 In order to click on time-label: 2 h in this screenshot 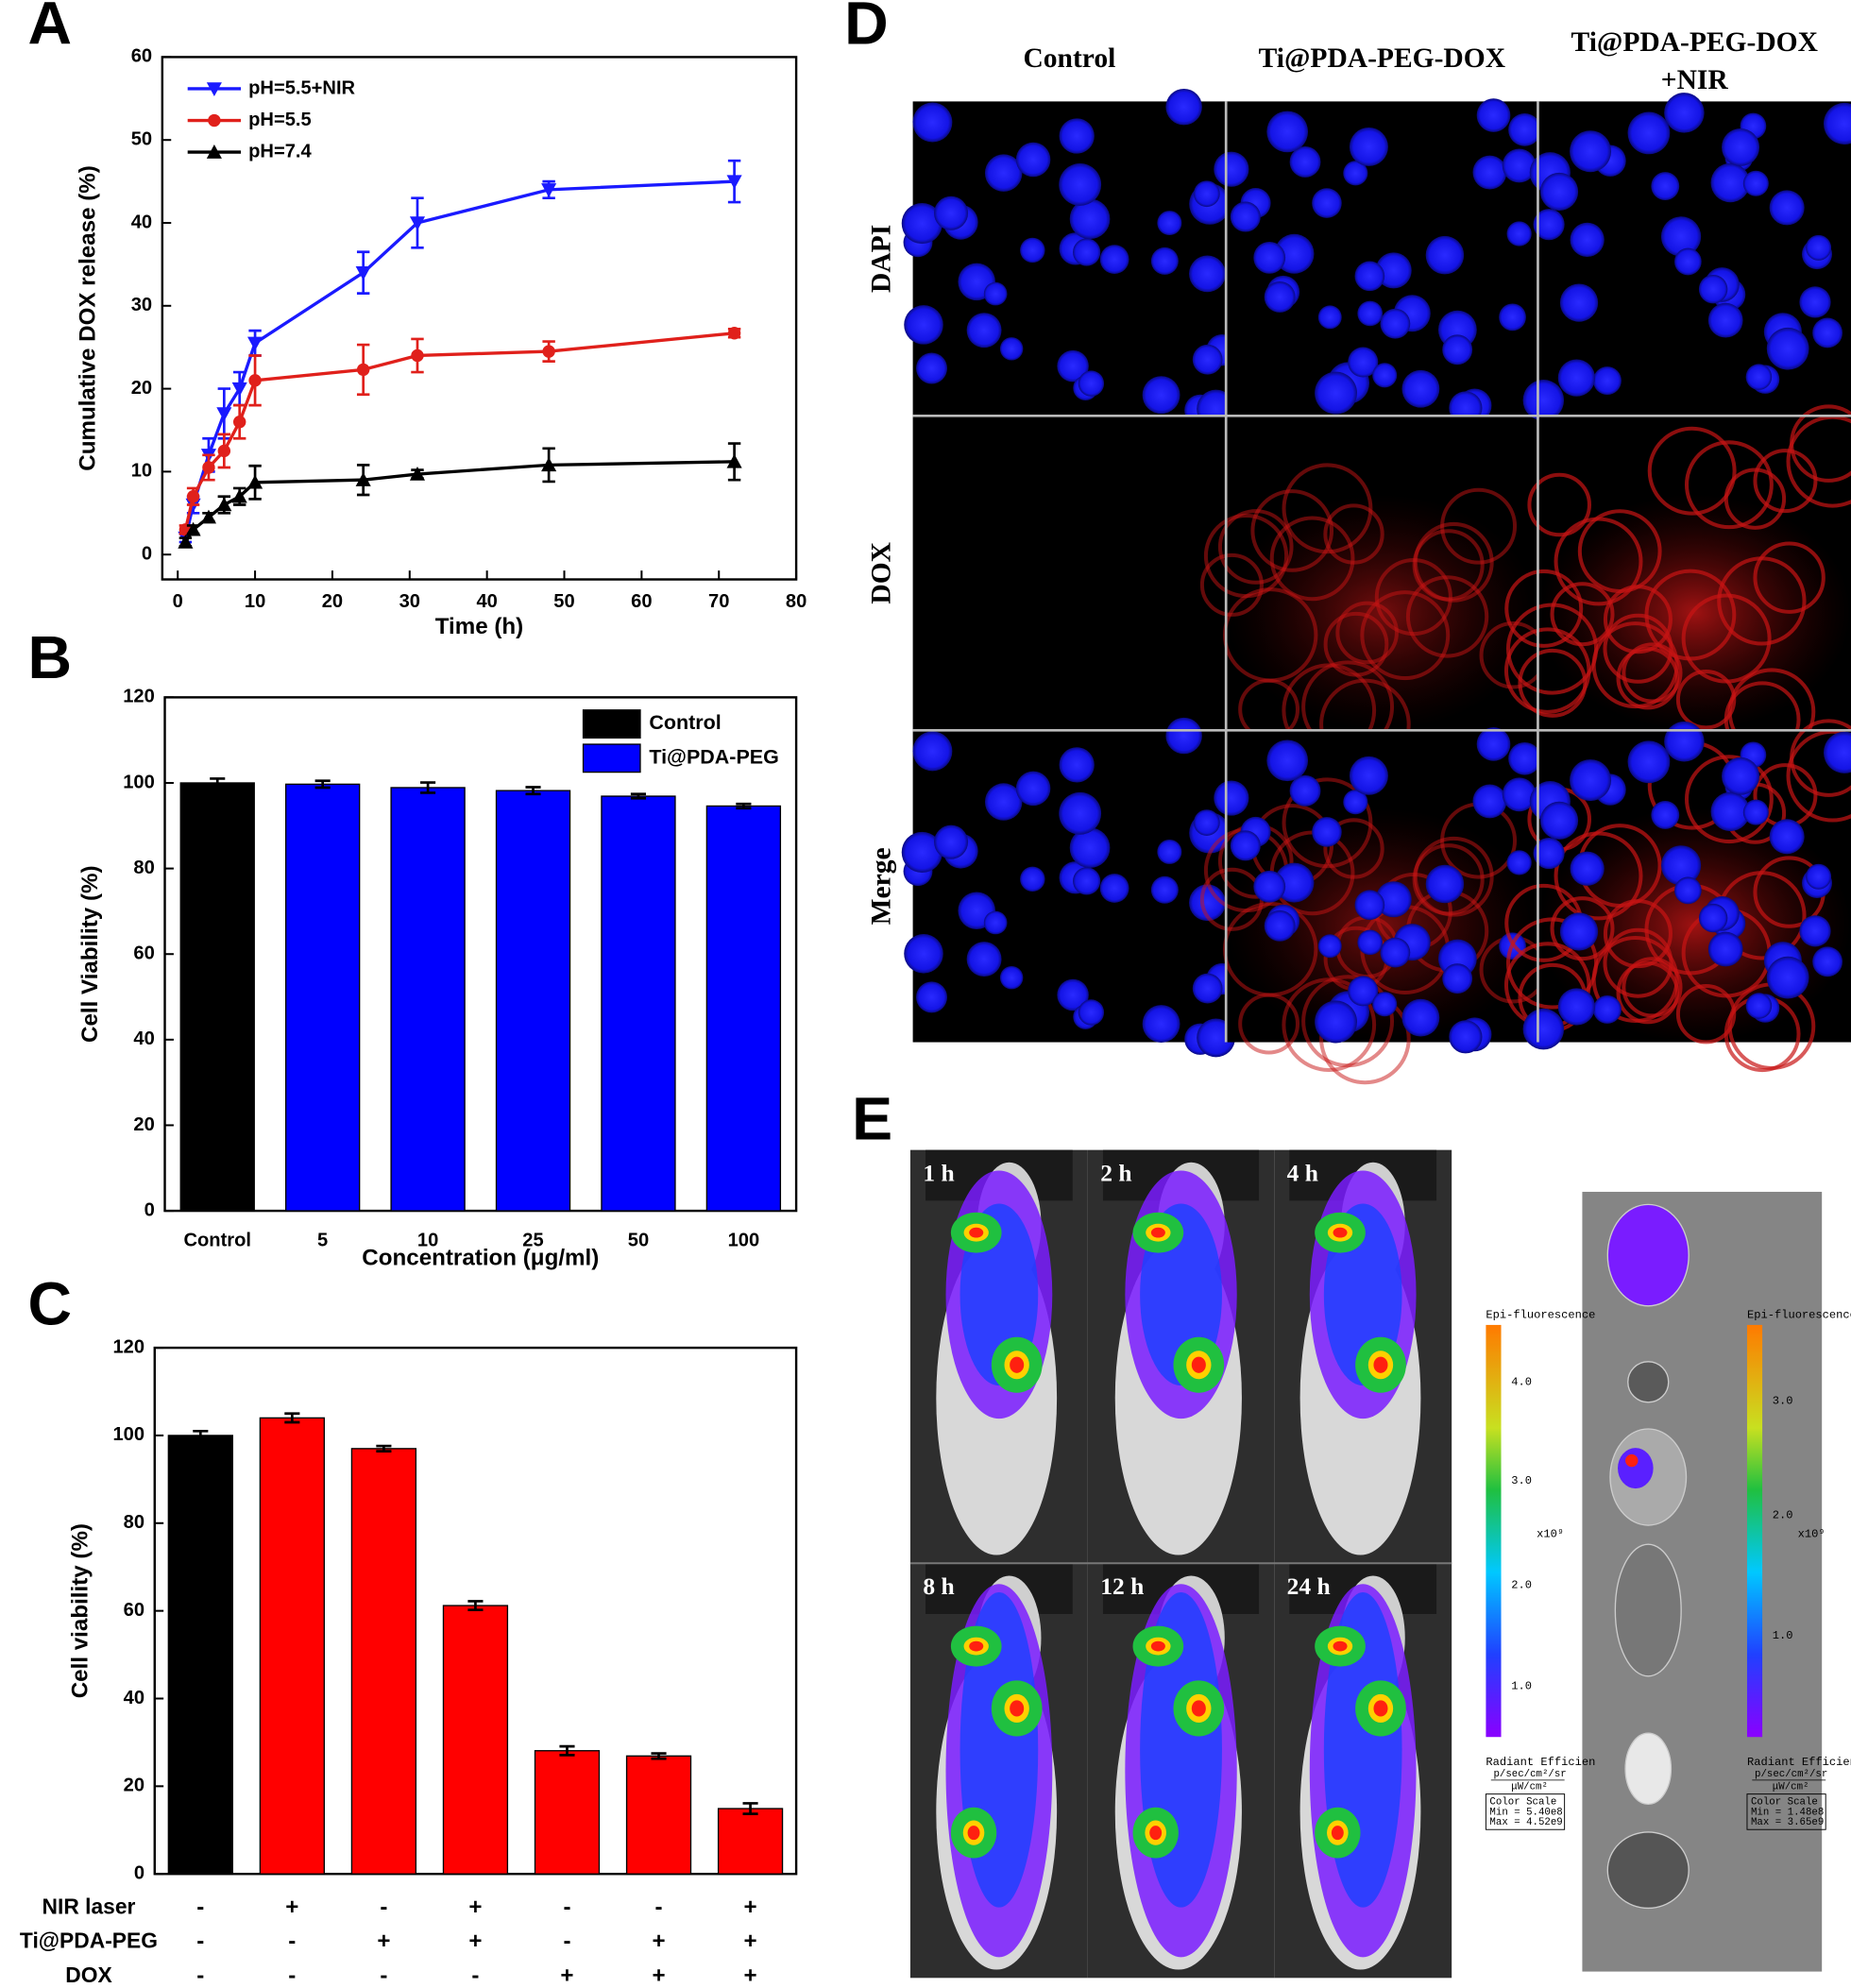, I will do `click(1116, 1172)`.